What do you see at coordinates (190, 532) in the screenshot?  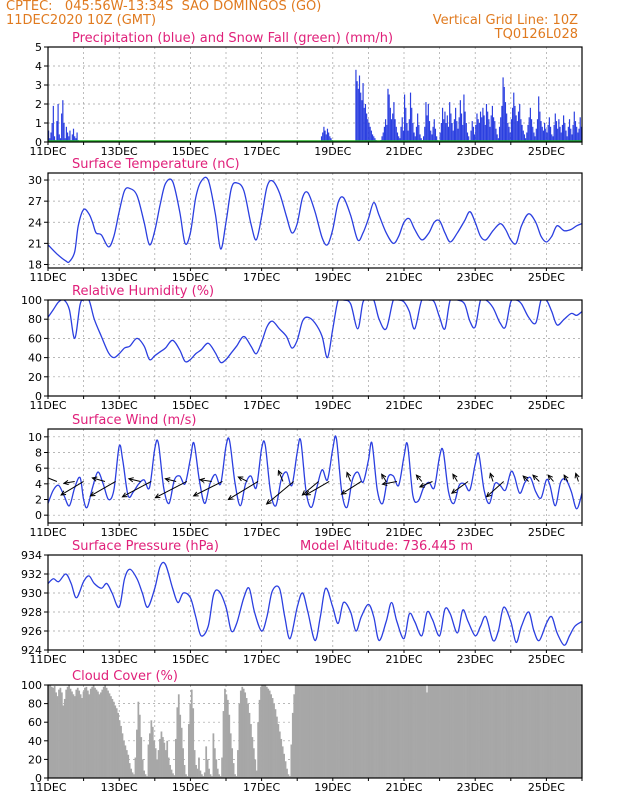 I see `x-tick-label: 15DEC` at bounding box center [190, 532].